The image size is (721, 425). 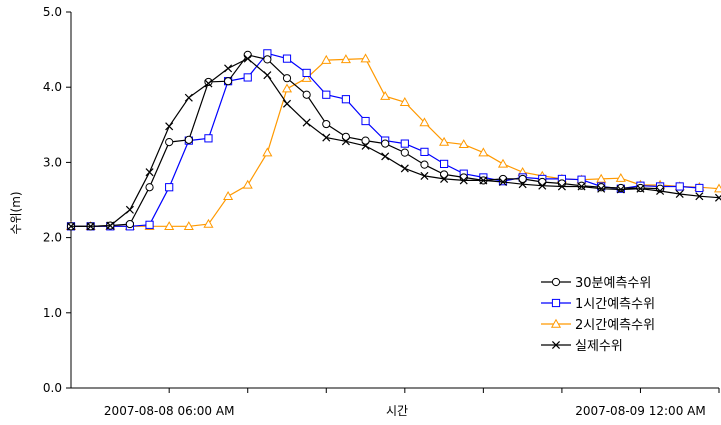 I want to click on legend-item: 2시간예측수위, so click(x=598, y=325).